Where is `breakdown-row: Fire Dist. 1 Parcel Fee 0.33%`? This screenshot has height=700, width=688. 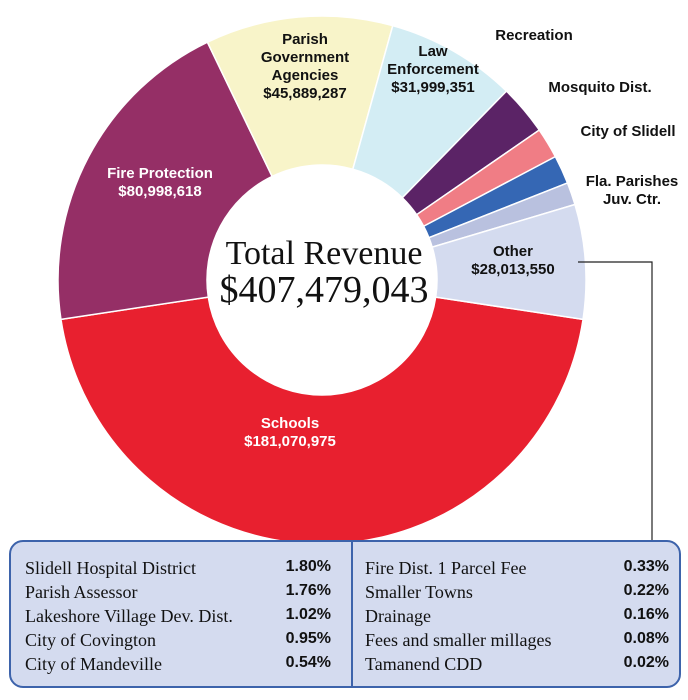 breakdown-row: Fire Dist. 1 Parcel Fee 0.33% is located at coordinates (517, 570).